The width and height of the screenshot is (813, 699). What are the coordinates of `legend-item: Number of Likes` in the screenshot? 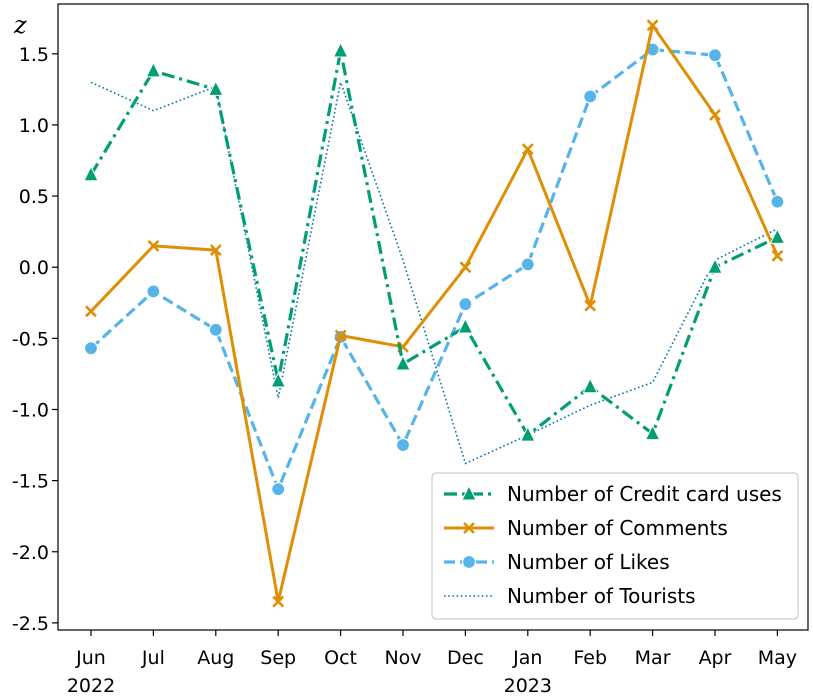 It's located at (557, 562).